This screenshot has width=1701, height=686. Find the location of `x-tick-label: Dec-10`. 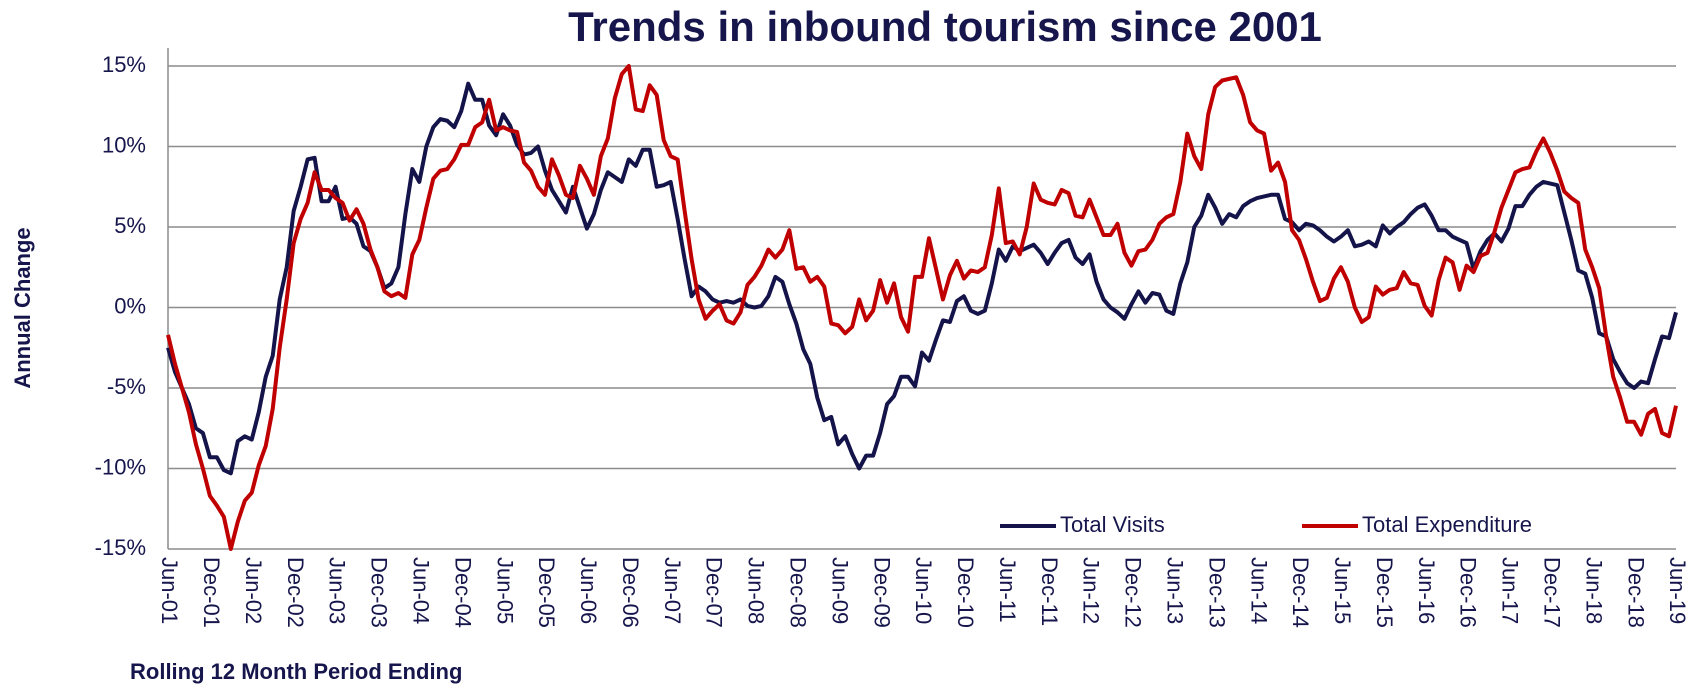

x-tick-label: Dec-10 is located at coordinates (965, 592).